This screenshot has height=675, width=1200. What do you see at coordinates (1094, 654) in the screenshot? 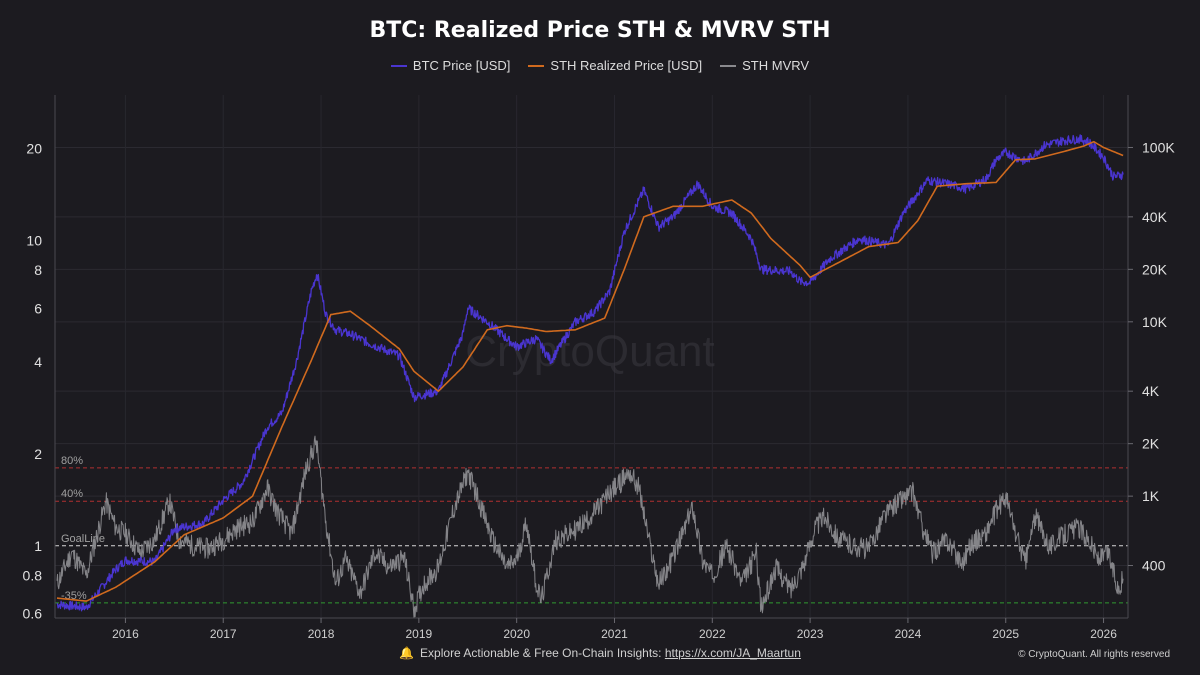
I see `copyright-text: © CryptoQuant. All rights reserved` at bounding box center [1094, 654].